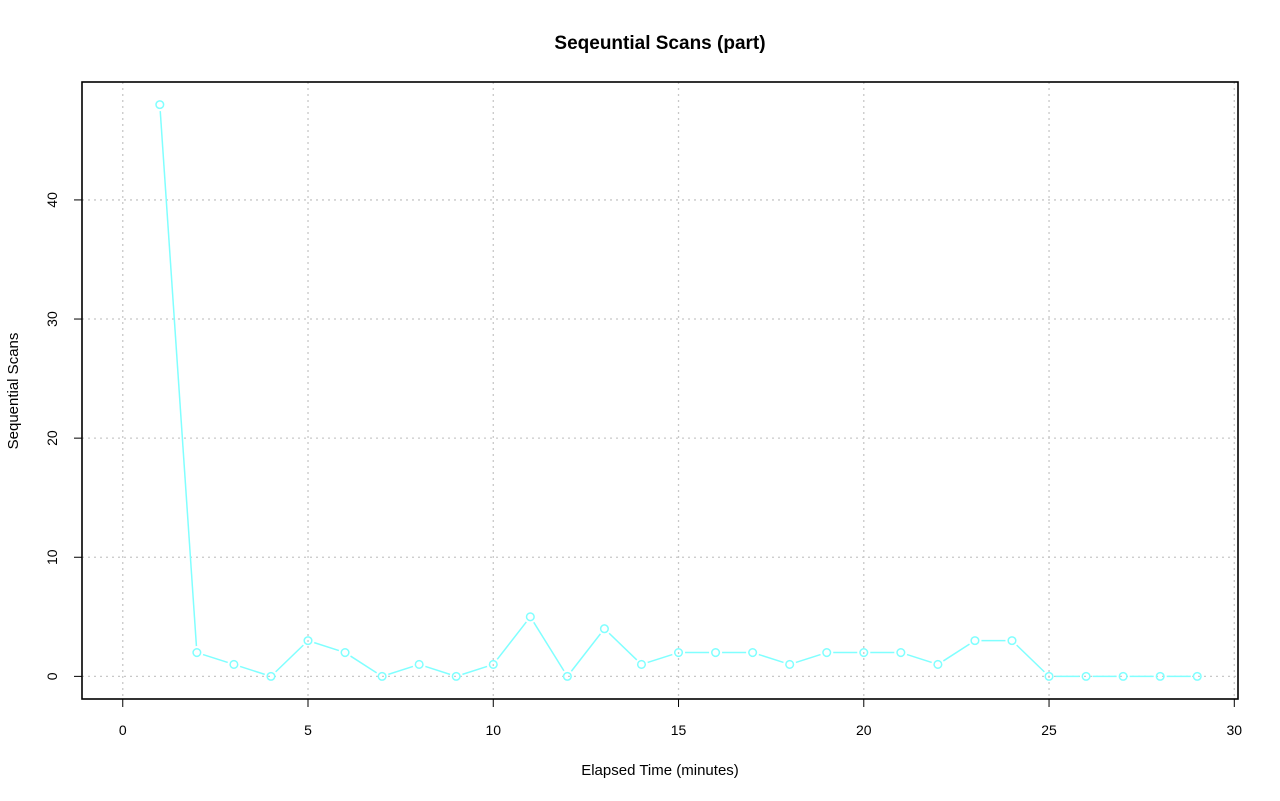 The image size is (1280, 801). What do you see at coordinates (659, 43) in the screenshot?
I see `chart-title: Seqeuntial Scans (part)` at bounding box center [659, 43].